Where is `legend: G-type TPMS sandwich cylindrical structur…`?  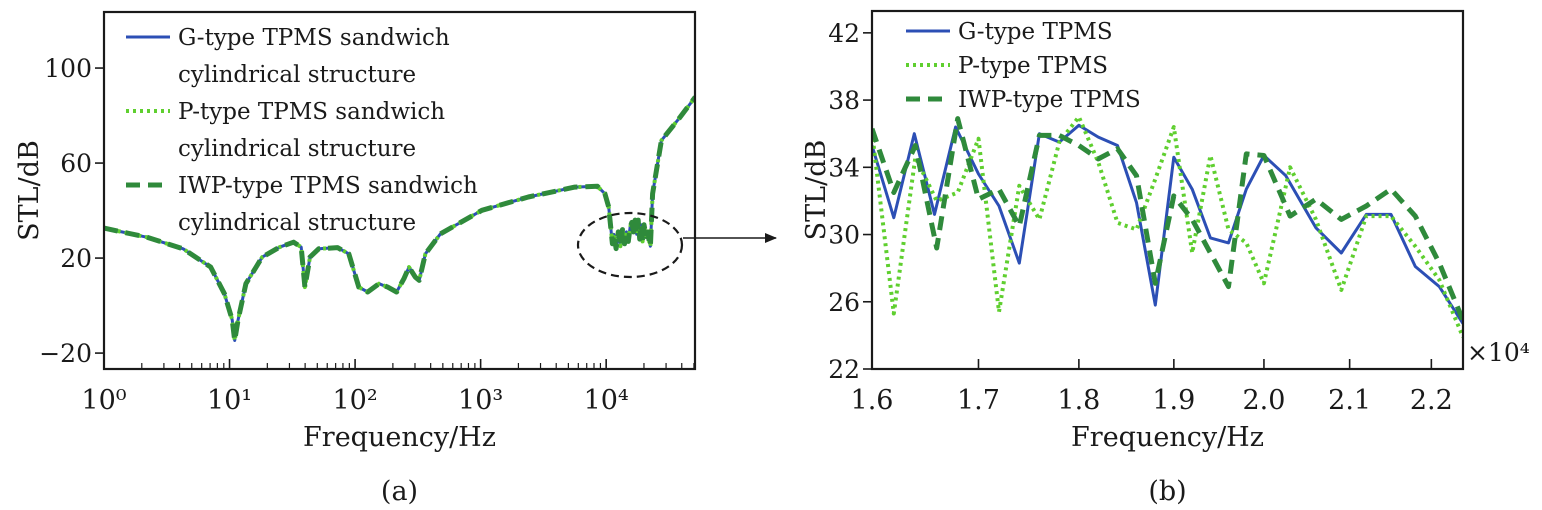 legend: G-type TPMS sandwich cylindrical structur… is located at coordinates (302, 130).